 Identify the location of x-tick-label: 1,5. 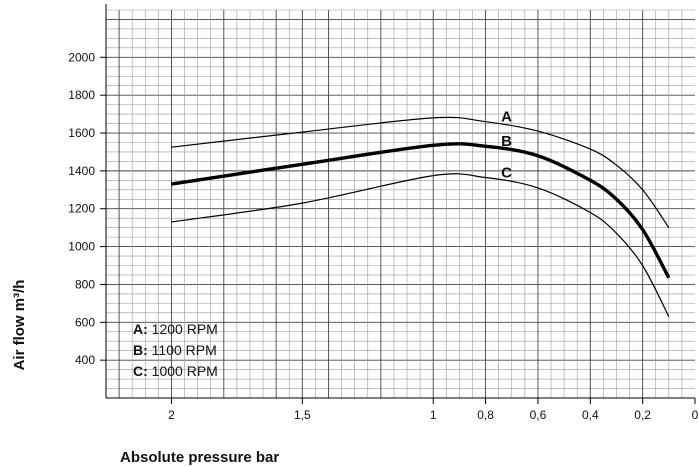
(302, 415).